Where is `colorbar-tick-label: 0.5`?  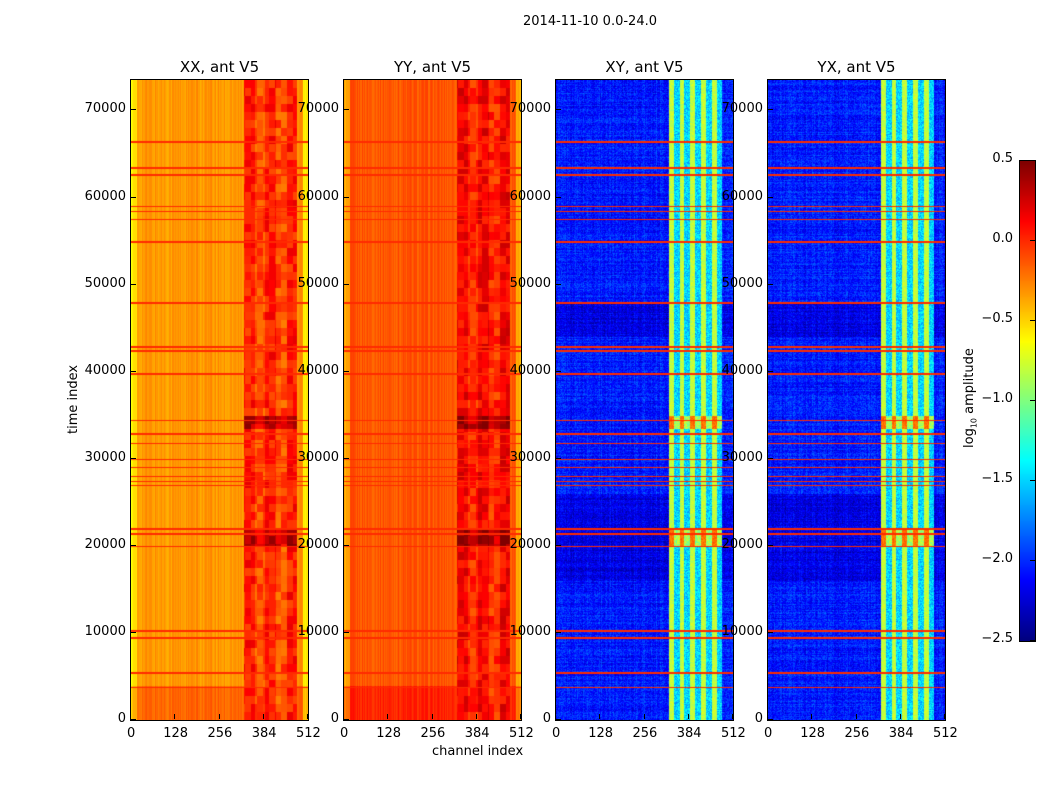
colorbar-tick-label: 0.5 is located at coordinates (1002, 158).